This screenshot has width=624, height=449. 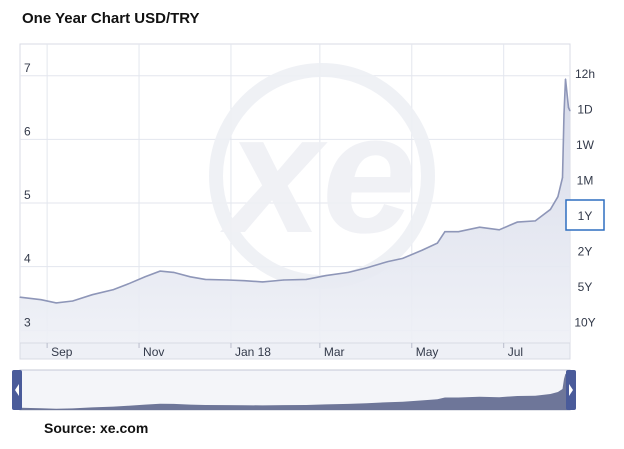 I want to click on range-button-1y: 1Y, so click(x=585, y=215).